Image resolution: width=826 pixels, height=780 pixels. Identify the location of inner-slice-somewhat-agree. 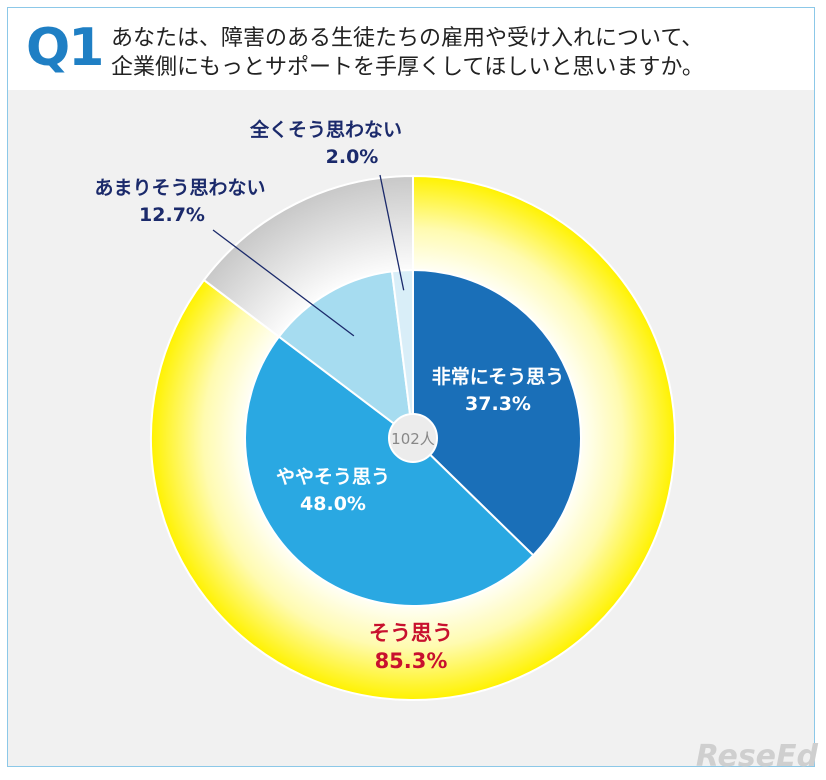
(389, 471).